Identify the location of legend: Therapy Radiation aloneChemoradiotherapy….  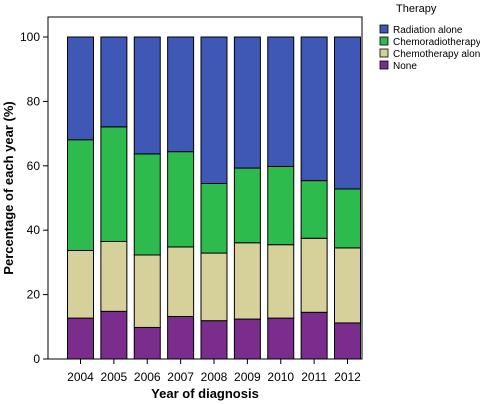
(429, 37).